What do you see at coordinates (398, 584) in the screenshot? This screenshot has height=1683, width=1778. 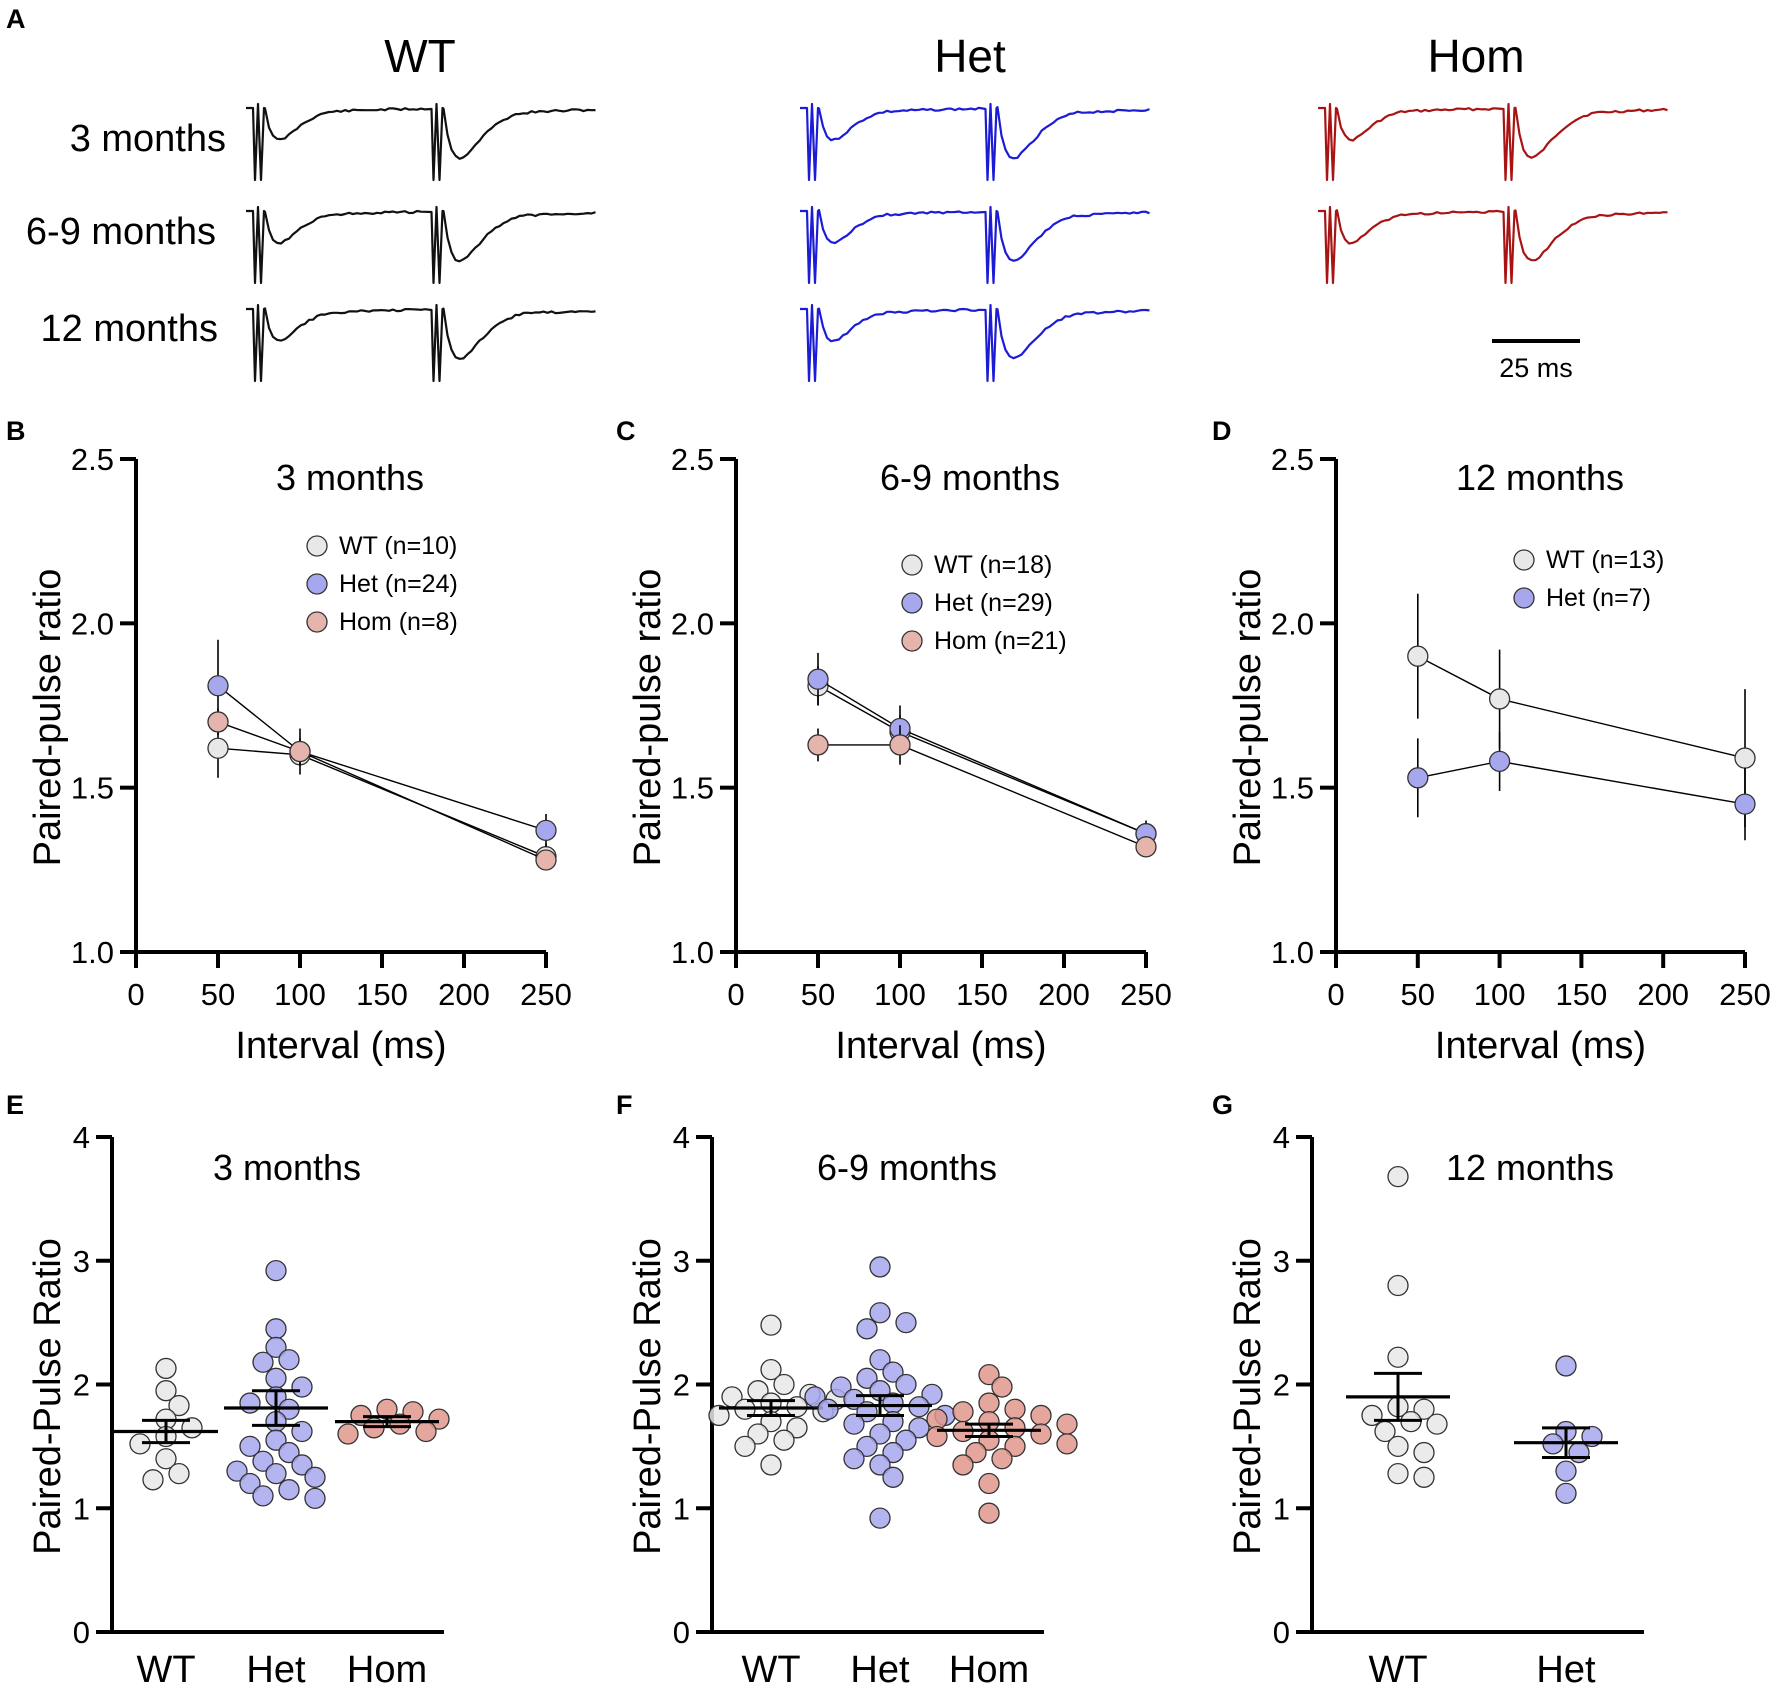 I see `legend-entry: Het (n=24)` at bounding box center [398, 584].